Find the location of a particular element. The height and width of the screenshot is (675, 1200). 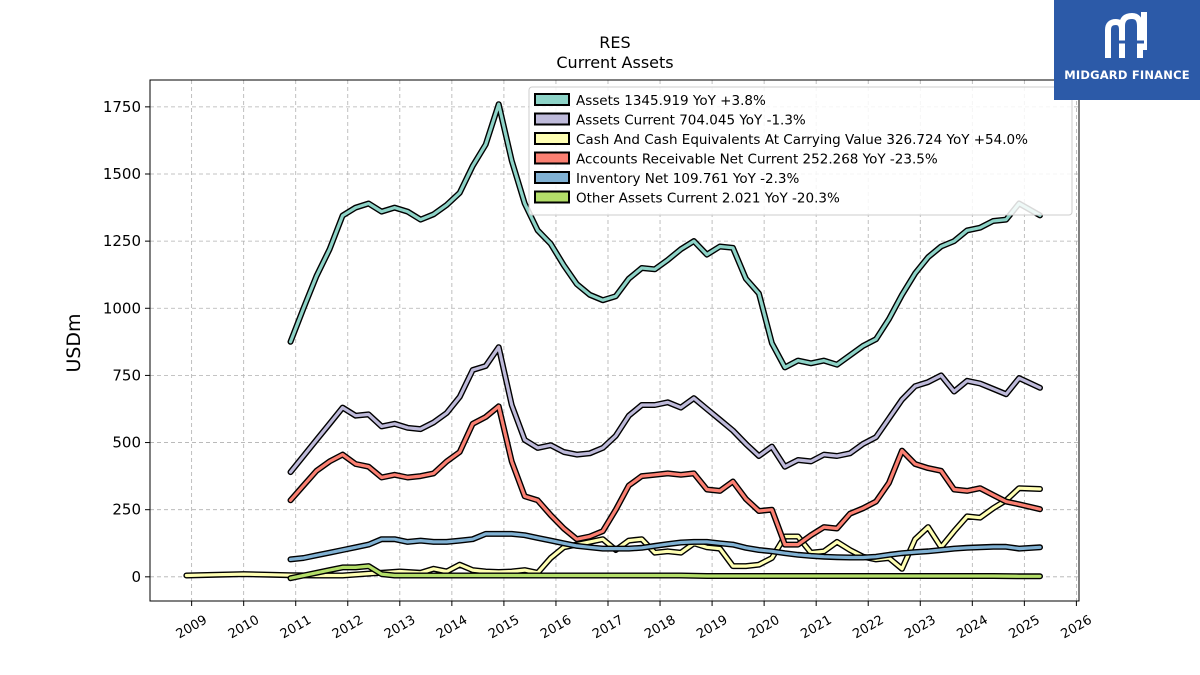

x-tick-label: 2026 is located at coordinates (1077, 628).